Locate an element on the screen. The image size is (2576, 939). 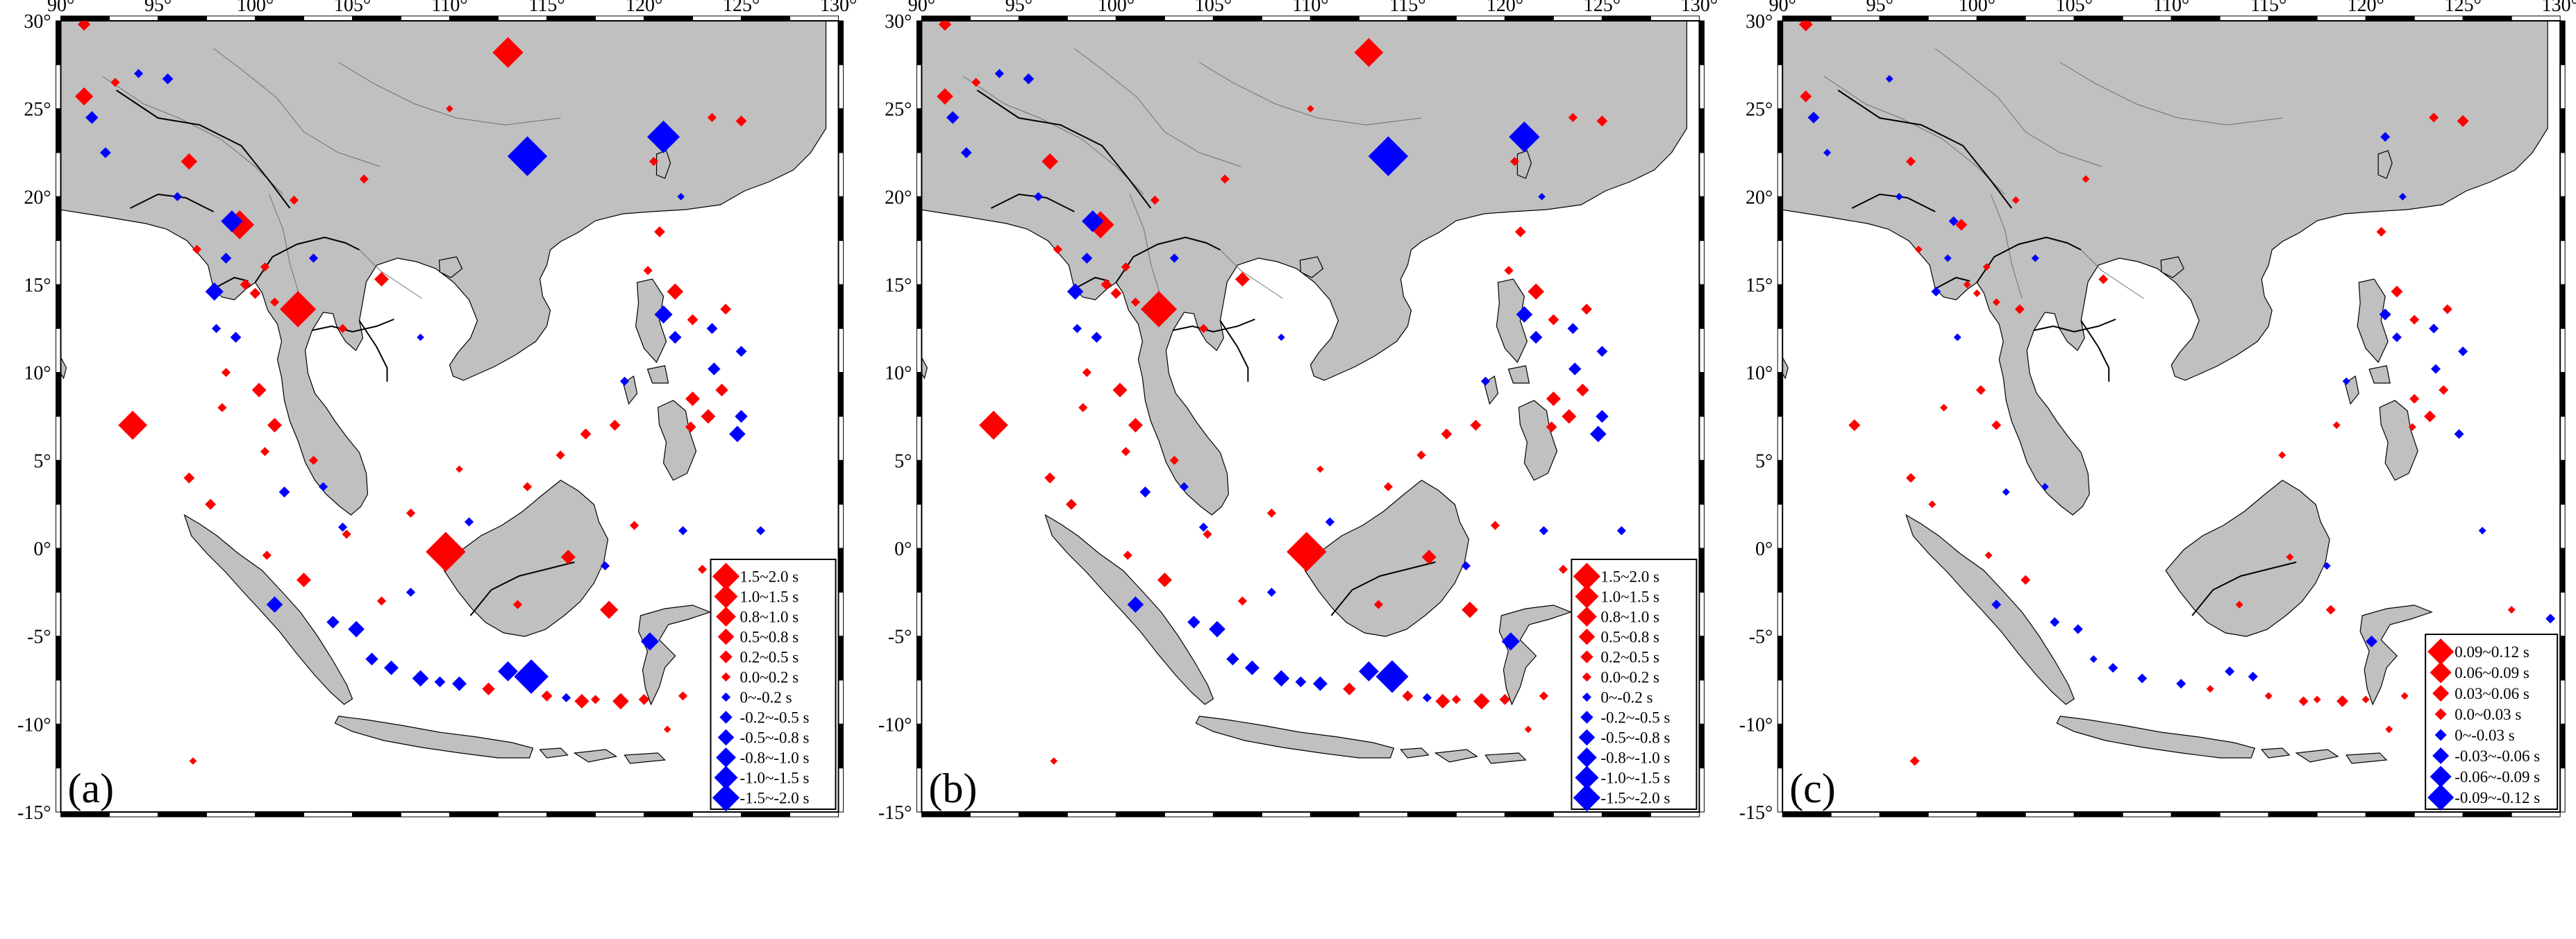
legend-label: -0.5~-0.8 s is located at coordinates (1635, 738).